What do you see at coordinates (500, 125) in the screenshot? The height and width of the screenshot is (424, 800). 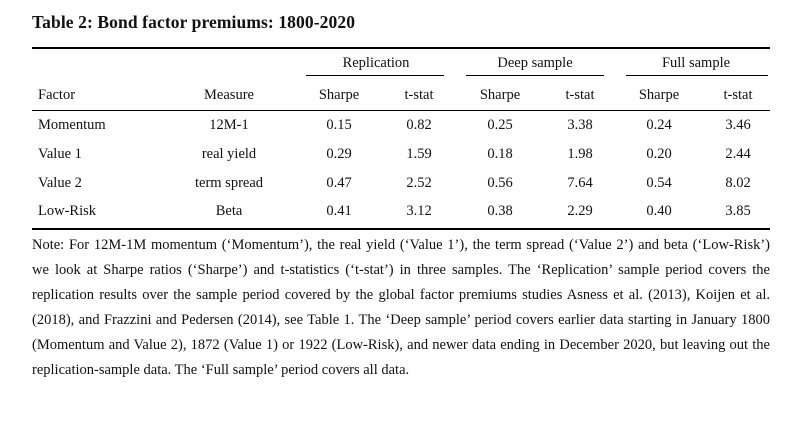 I see `table-cell-value: 0.25` at bounding box center [500, 125].